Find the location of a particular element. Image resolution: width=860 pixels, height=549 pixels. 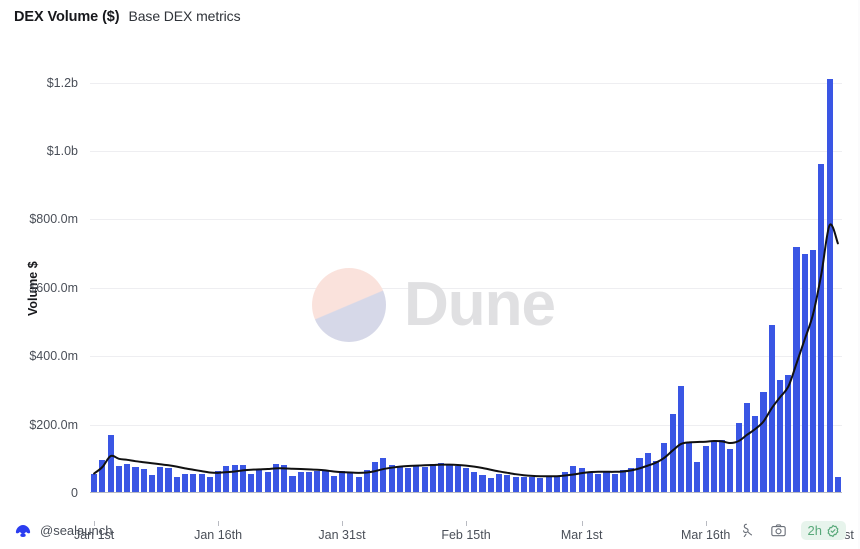

y-axis-tick: $400.0m is located at coordinates (53, 356).